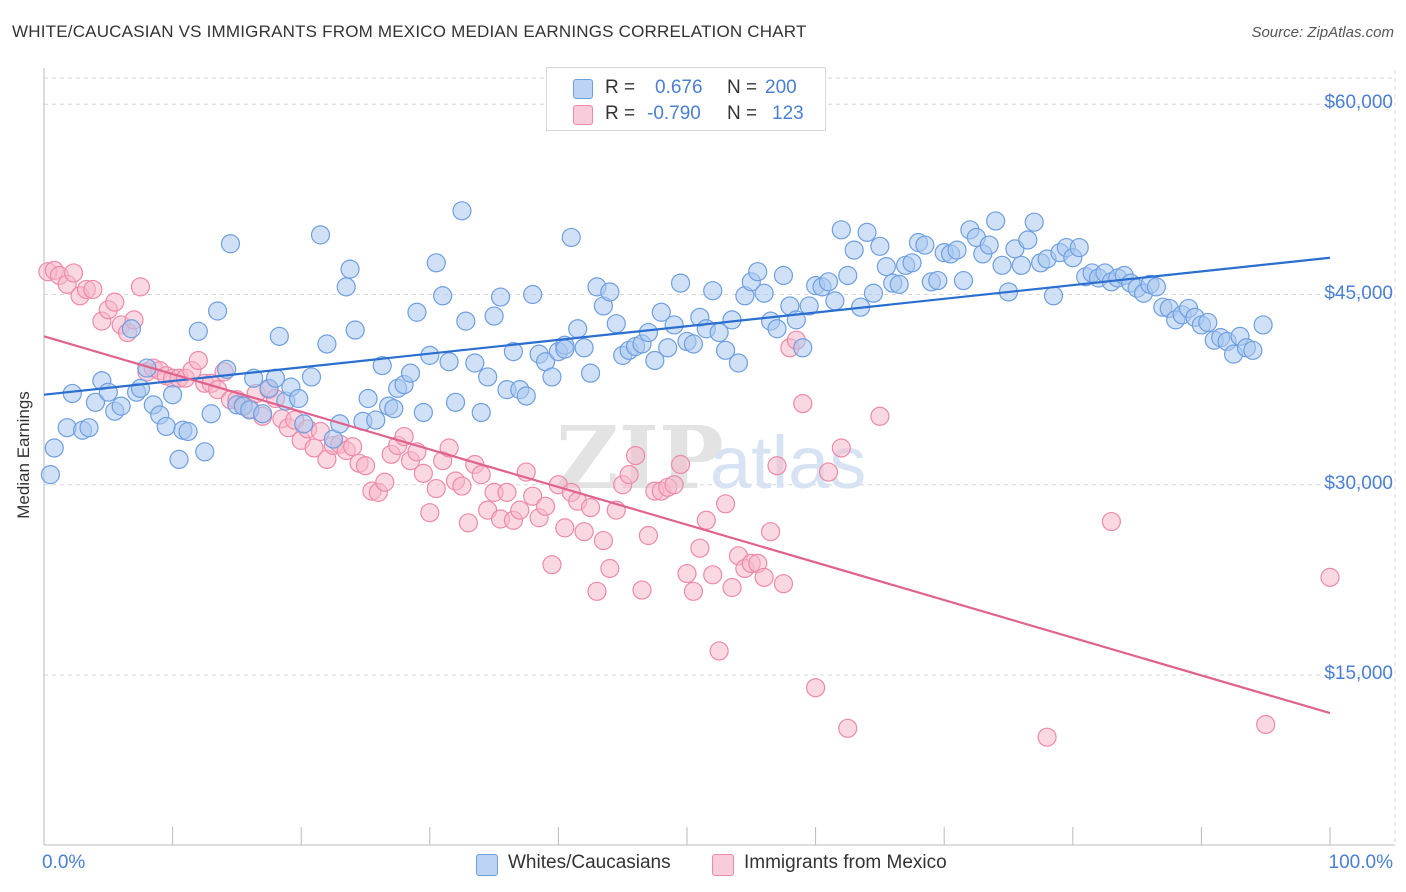  I want to click on x-tick-label-max: 100.0%, so click(1360, 862).